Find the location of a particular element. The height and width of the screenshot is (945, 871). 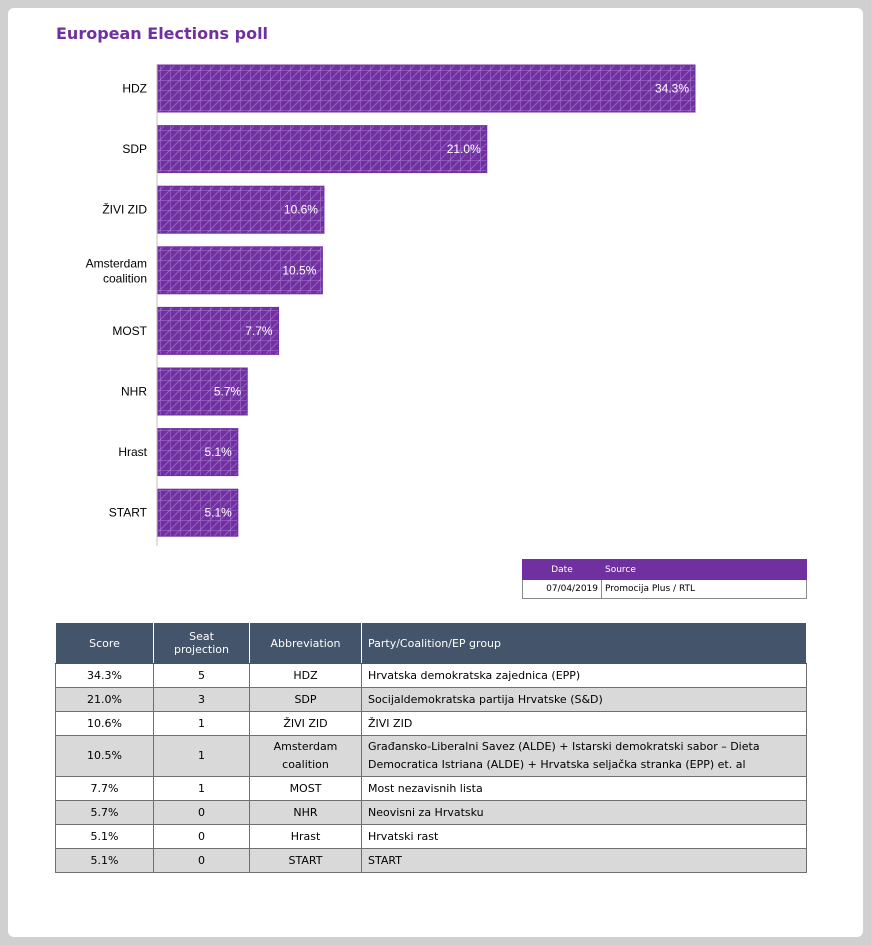

table-row: 5.1% 0 Hrast Hrvatski rast is located at coordinates (431, 836).